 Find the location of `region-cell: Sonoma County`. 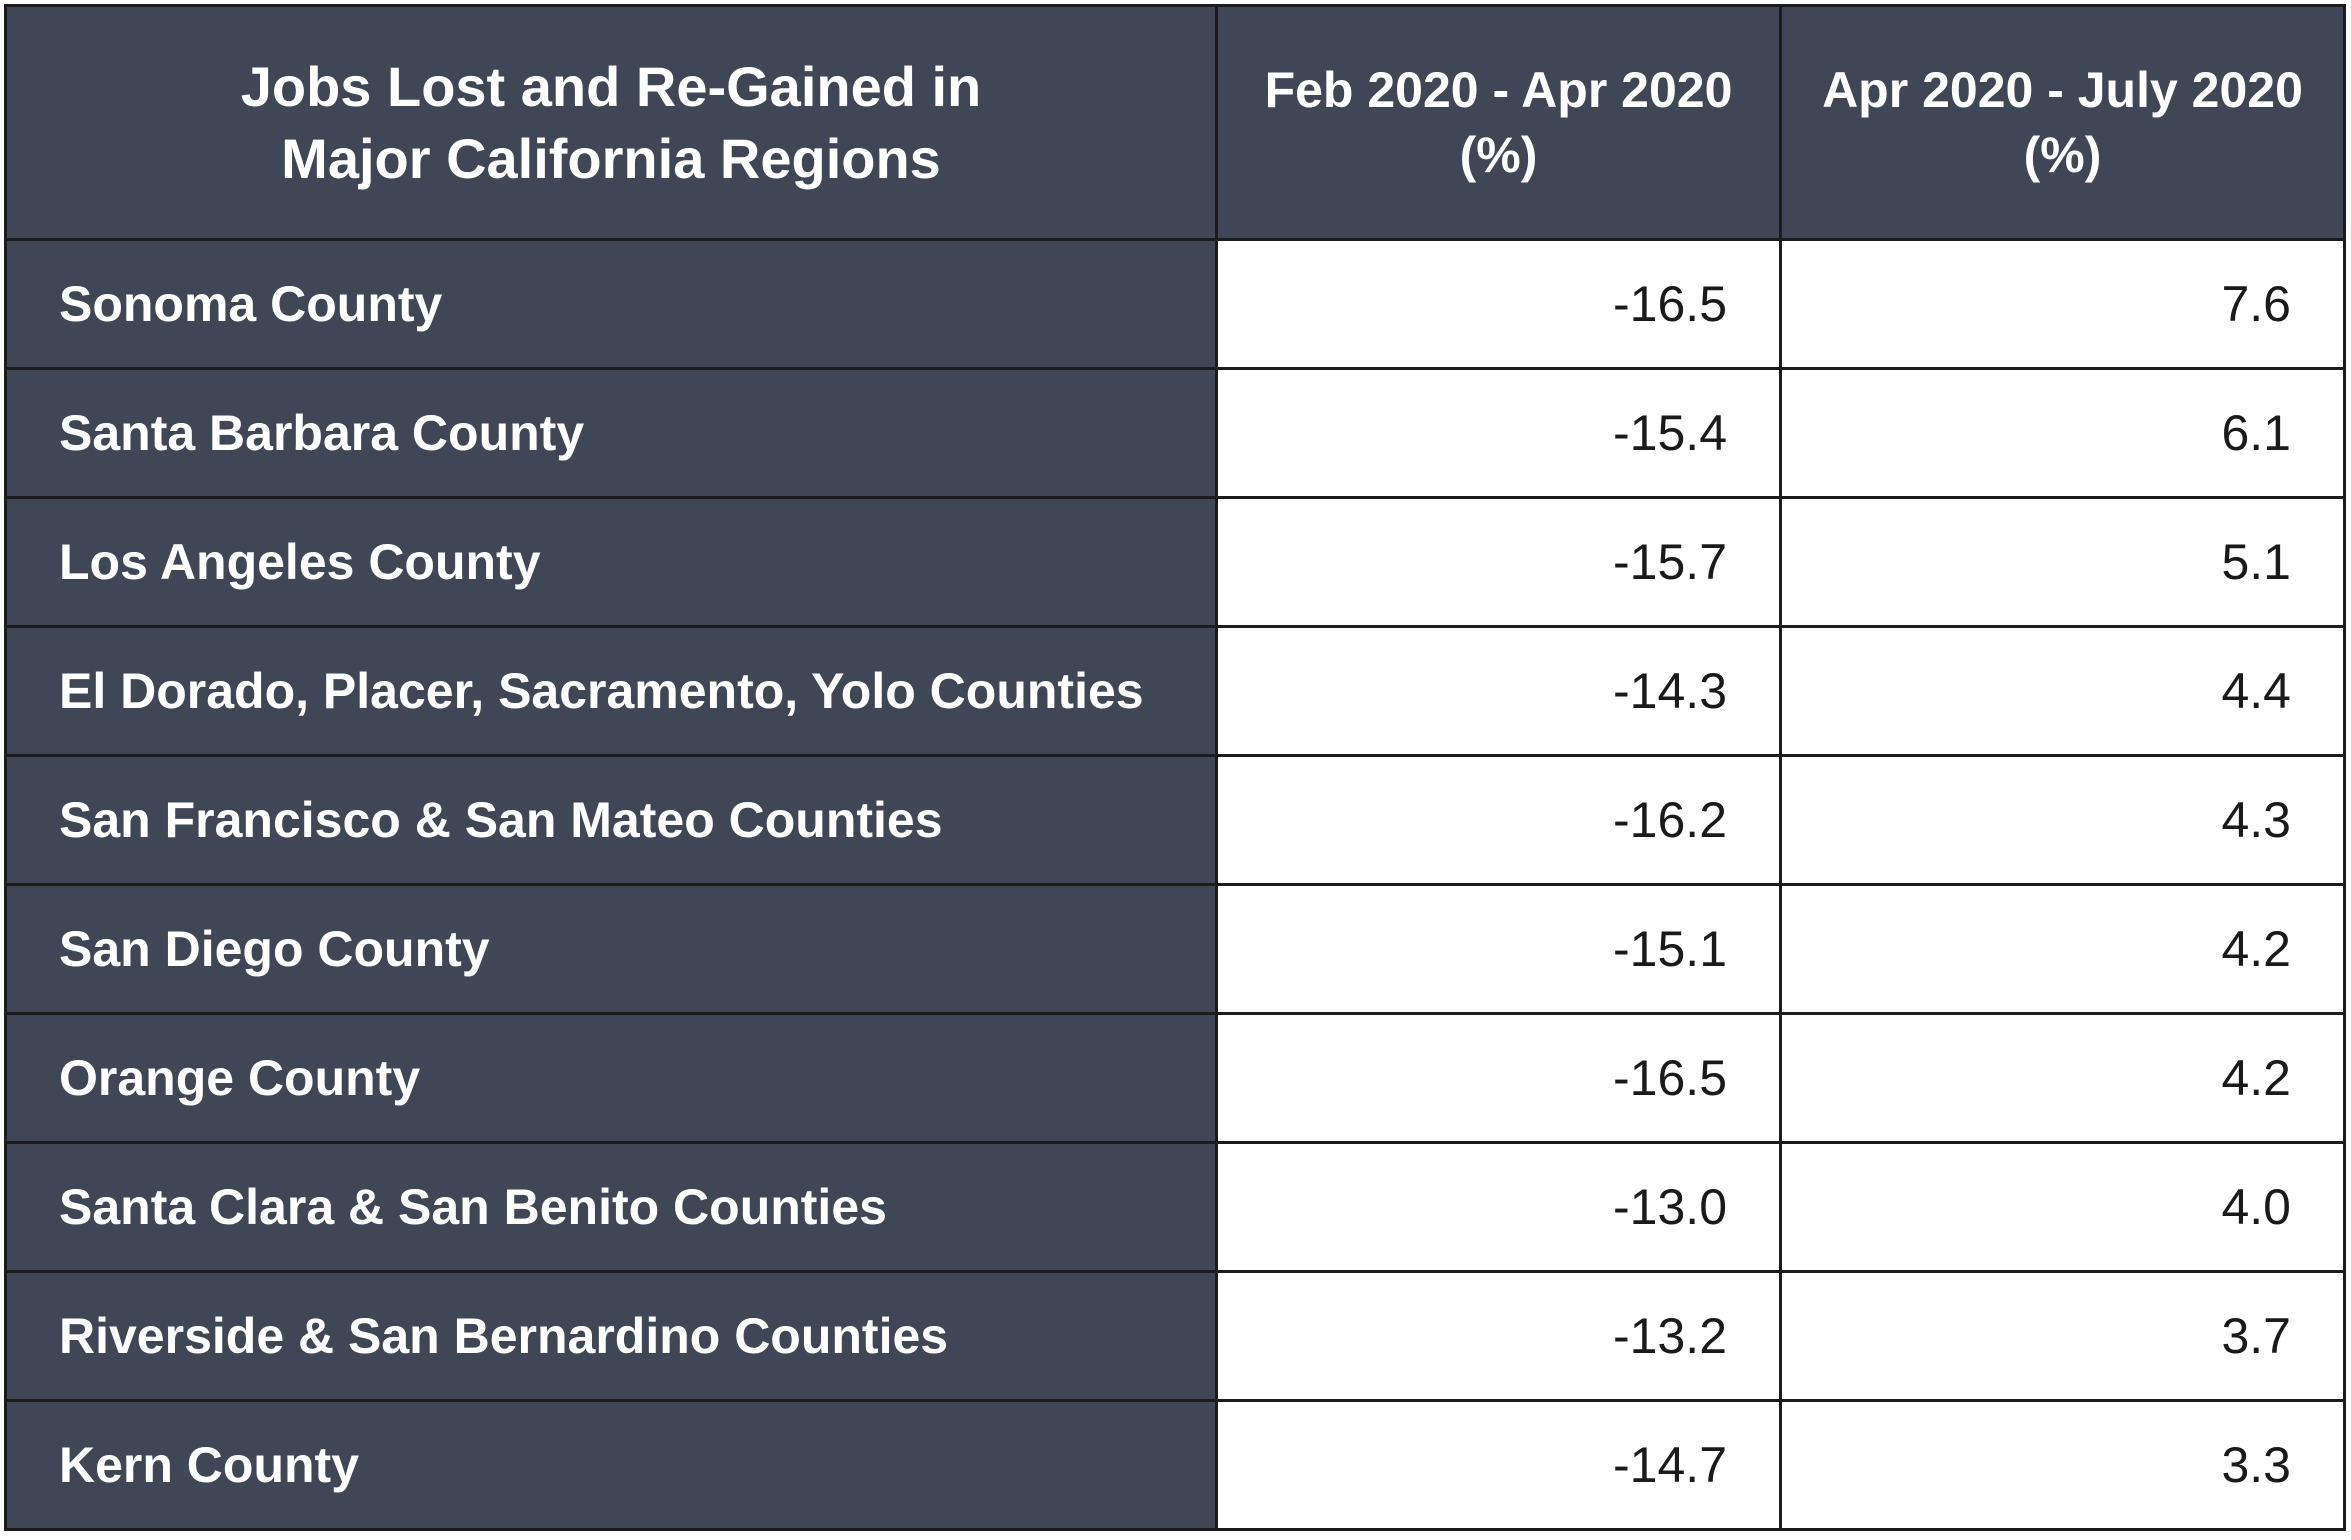

region-cell: Sonoma County is located at coordinates (611, 304).